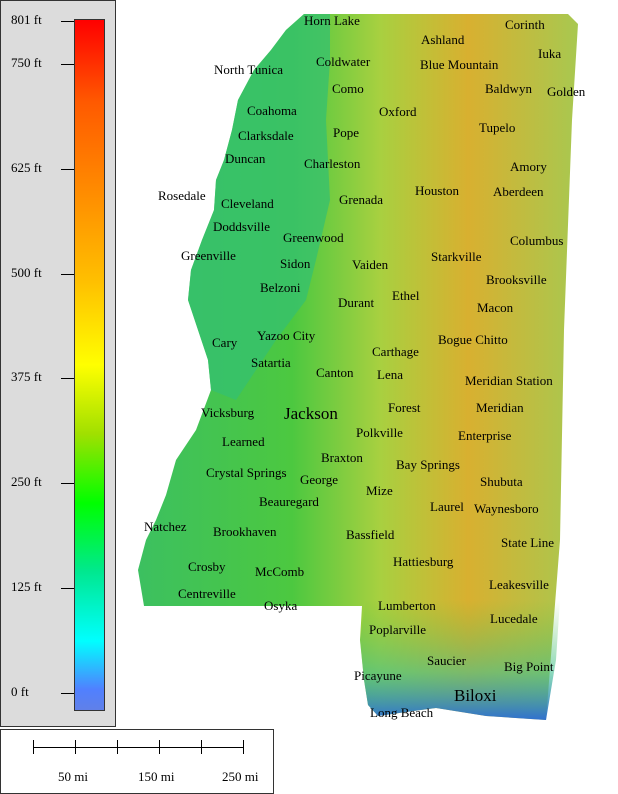 The image size is (618, 794). I want to click on city-label: Biloxi, so click(475, 695).